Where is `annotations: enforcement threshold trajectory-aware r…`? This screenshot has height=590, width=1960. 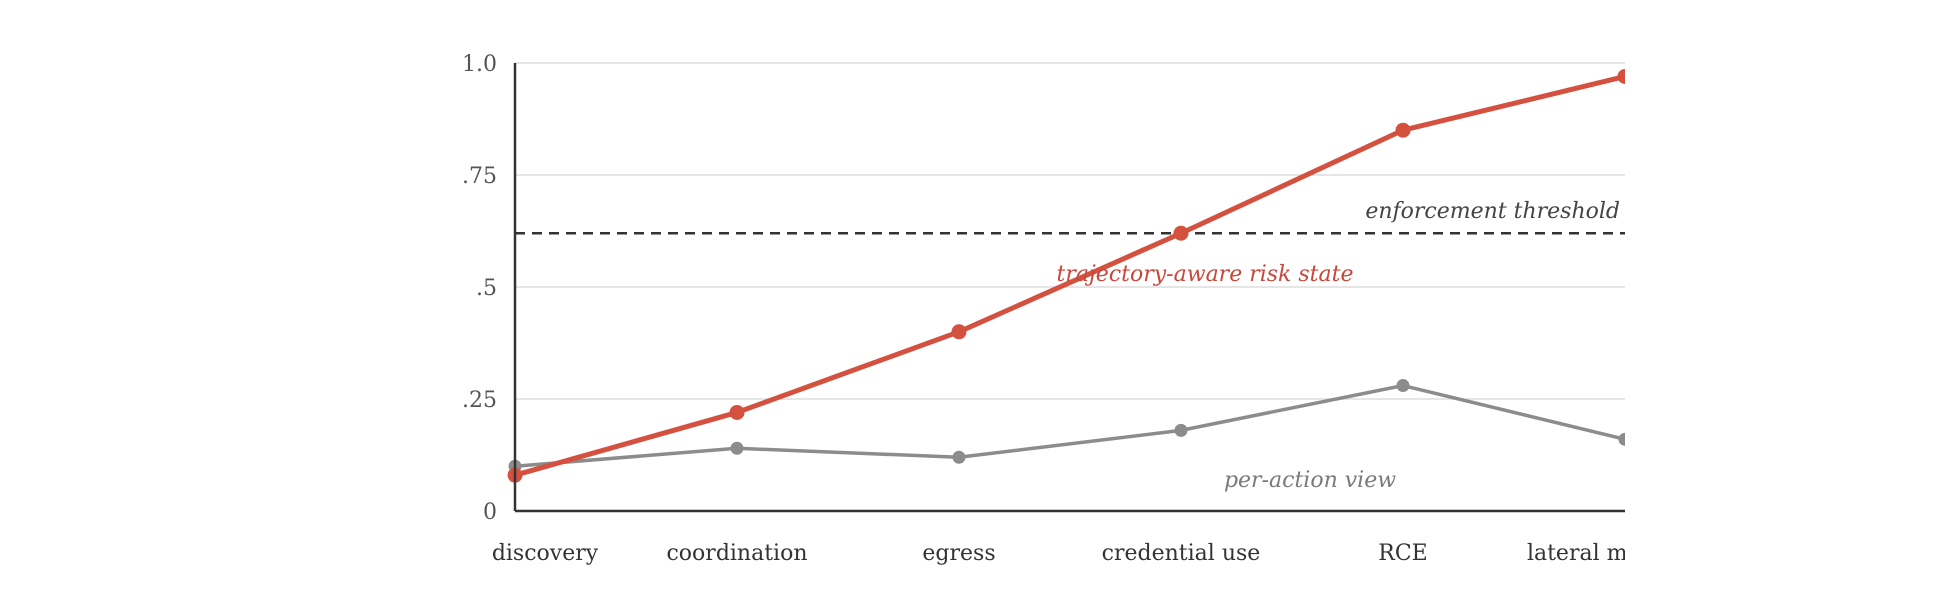 annotations: enforcement threshold trajectory-aware r… is located at coordinates (1338, 346).